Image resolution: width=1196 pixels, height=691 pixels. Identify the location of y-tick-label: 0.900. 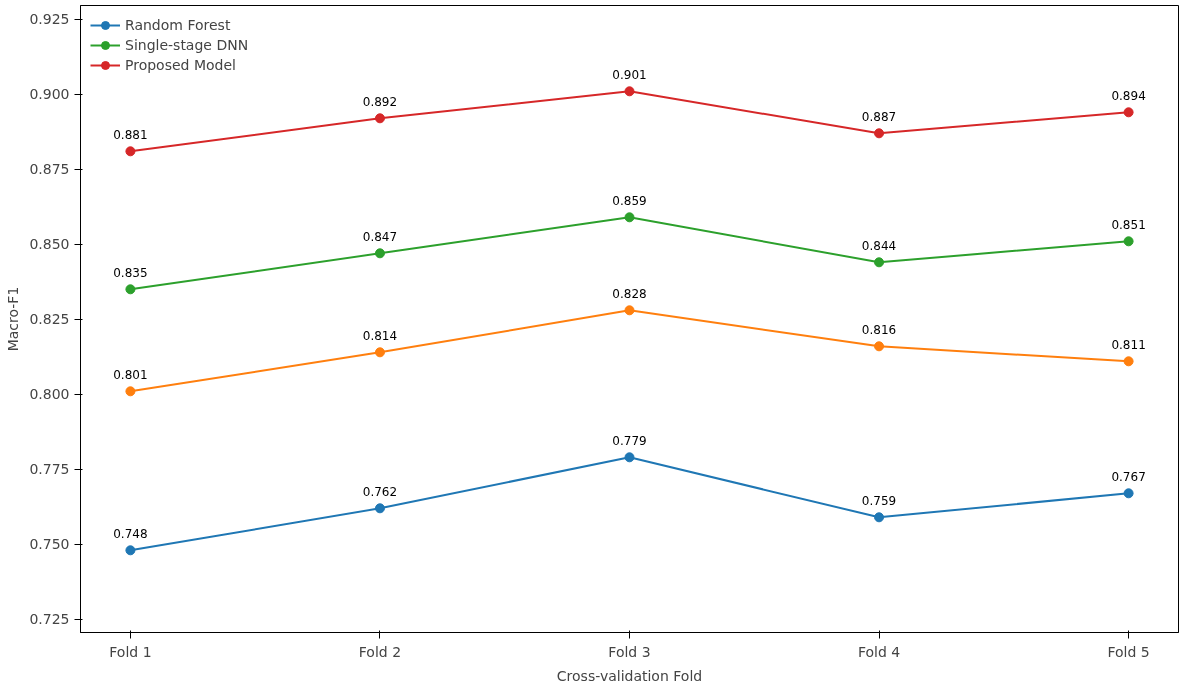
(49, 94).